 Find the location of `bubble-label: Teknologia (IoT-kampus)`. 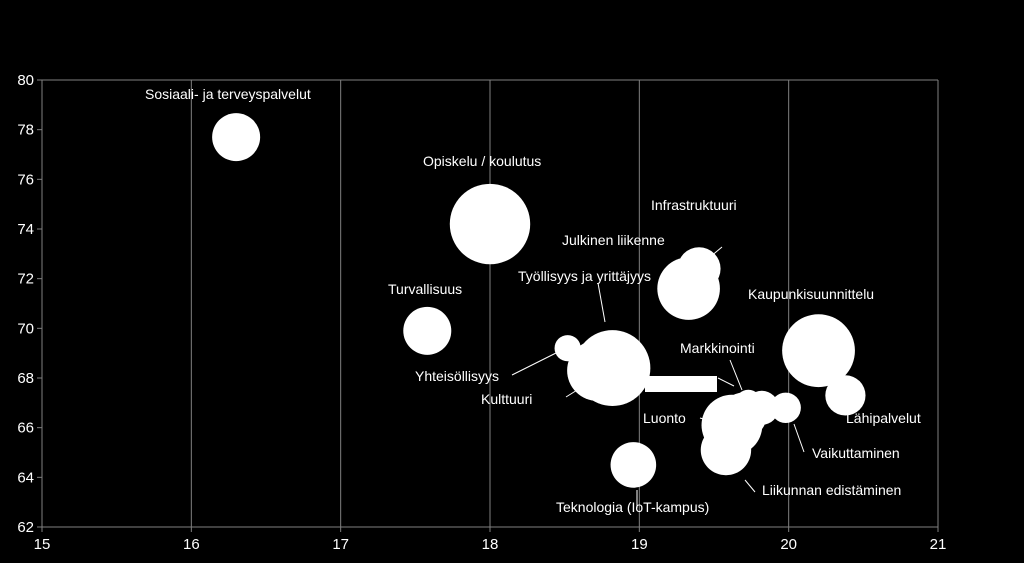

bubble-label: Teknologia (IoT-kampus) is located at coordinates (632, 507).